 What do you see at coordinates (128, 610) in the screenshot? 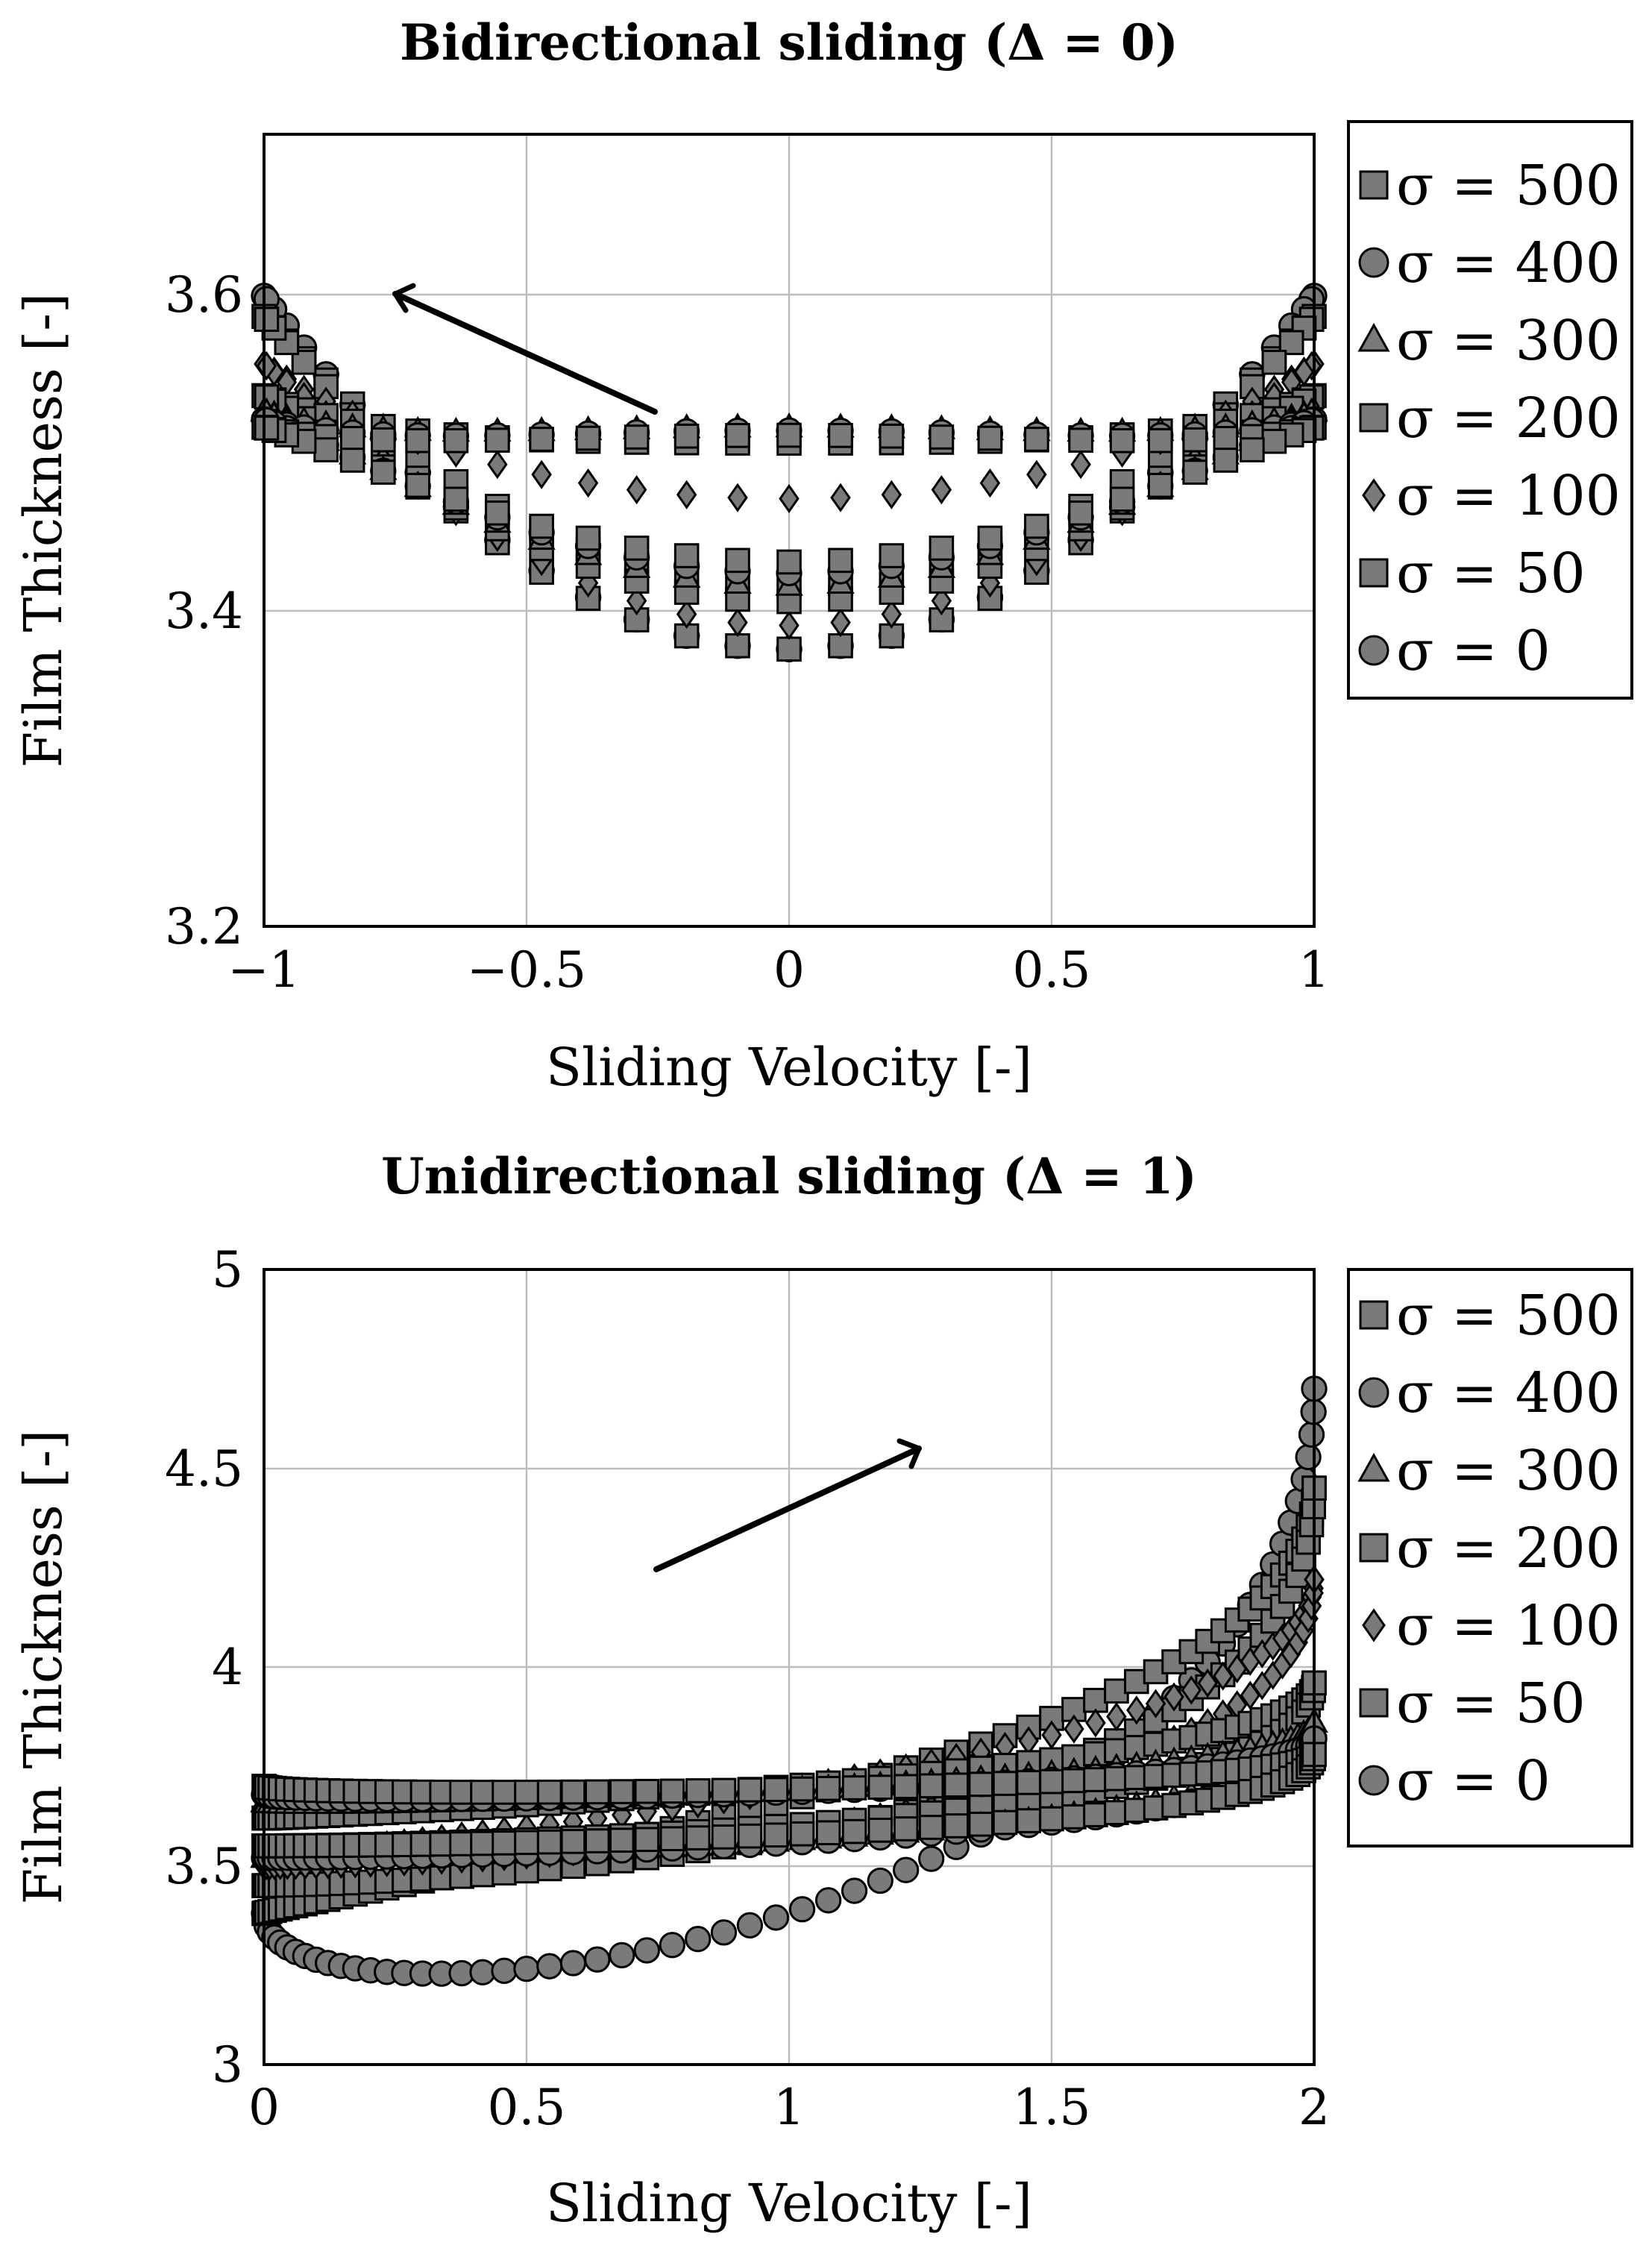
I see `y-axis: 3.2 3.4 3.6 Film Thickness [-]` at bounding box center [128, 610].